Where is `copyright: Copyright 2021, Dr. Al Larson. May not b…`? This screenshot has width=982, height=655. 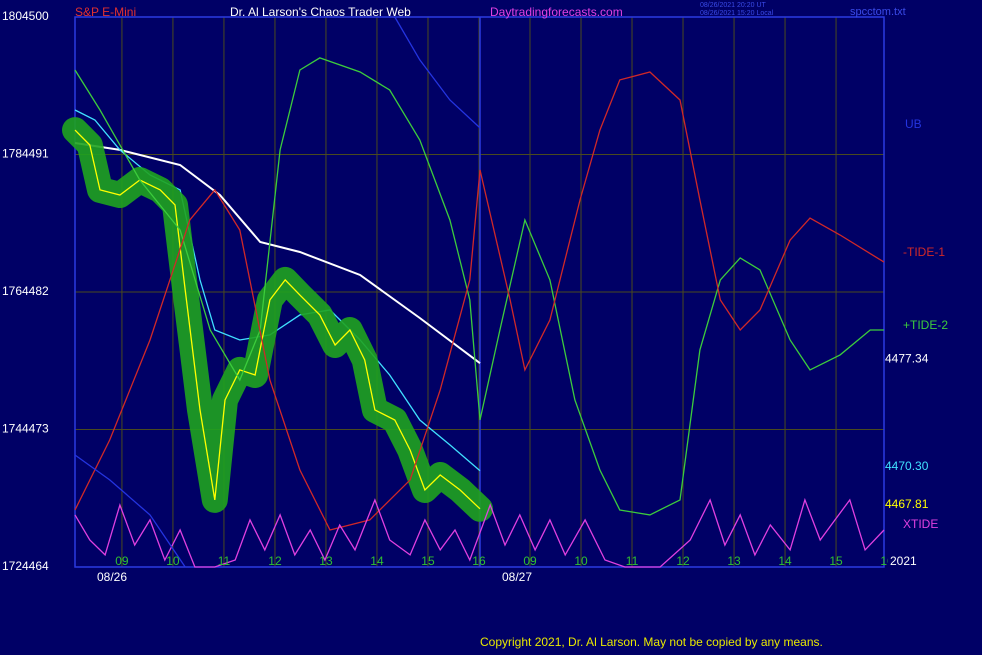
copyright: Copyright 2021, Dr. Al Larson. May not b… is located at coordinates (651, 642).